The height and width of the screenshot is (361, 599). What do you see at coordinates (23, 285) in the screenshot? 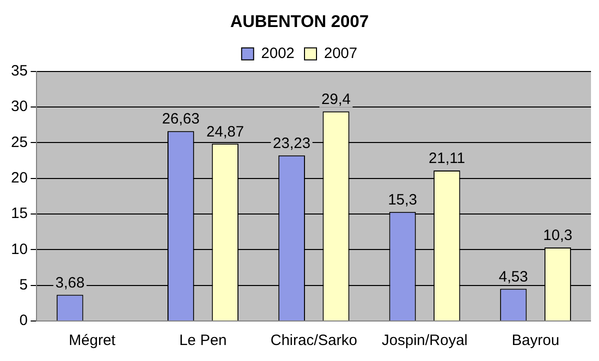
I see `y-tick-label: 5` at bounding box center [23, 285].